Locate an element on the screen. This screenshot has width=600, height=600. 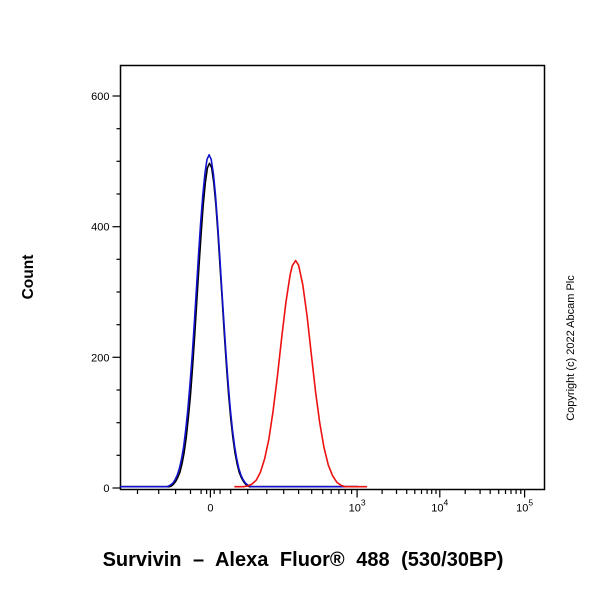
series-survivin-red is located at coordinates (301, 373).